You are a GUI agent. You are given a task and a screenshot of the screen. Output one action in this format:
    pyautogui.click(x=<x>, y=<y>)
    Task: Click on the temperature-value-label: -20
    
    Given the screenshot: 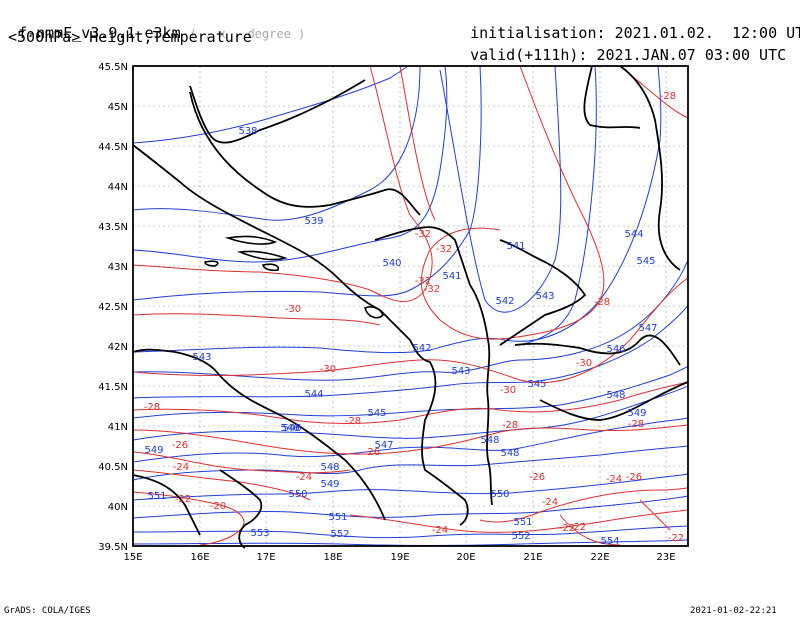 What is the action you would take?
    pyautogui.click(x=218, y=506)
    